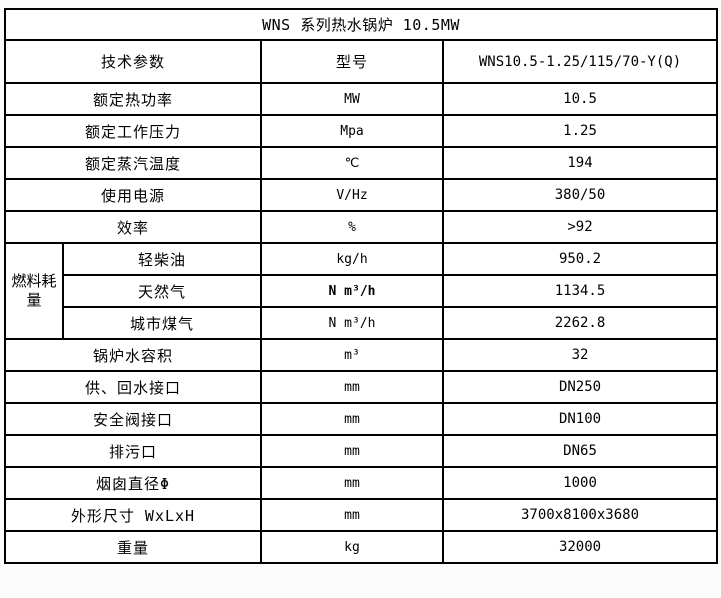  Describe the element at coordinates (133, 355) in the screenshot. I see `param-cell: 锅炉水容积` at that location.